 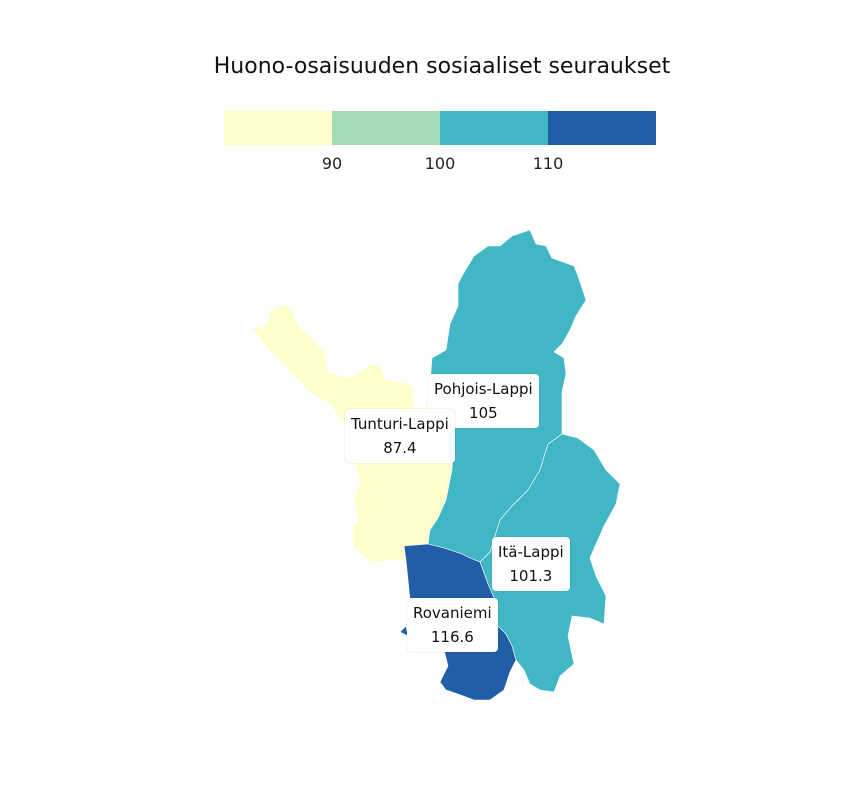 I want to click on legend-tick-110: 110, so click(x=548, y=163).